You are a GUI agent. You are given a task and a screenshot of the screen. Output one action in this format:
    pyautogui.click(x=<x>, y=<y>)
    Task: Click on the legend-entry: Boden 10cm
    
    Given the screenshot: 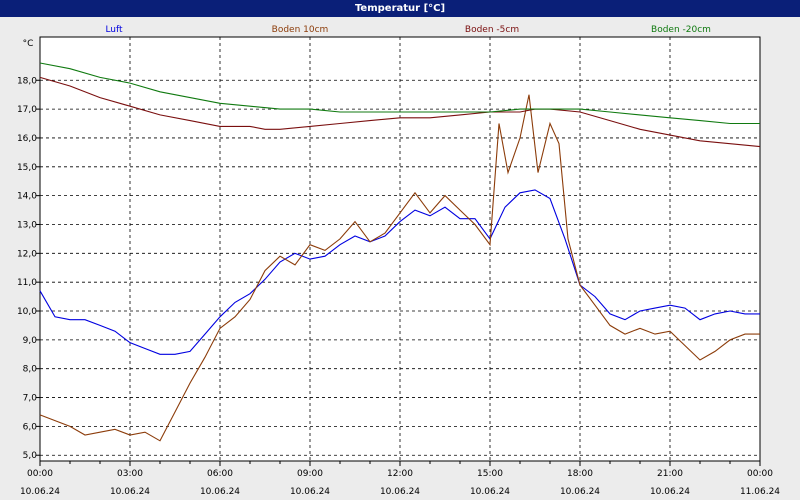 What is the action you would take?
    pyautogui.click(x=300, y=30)
    